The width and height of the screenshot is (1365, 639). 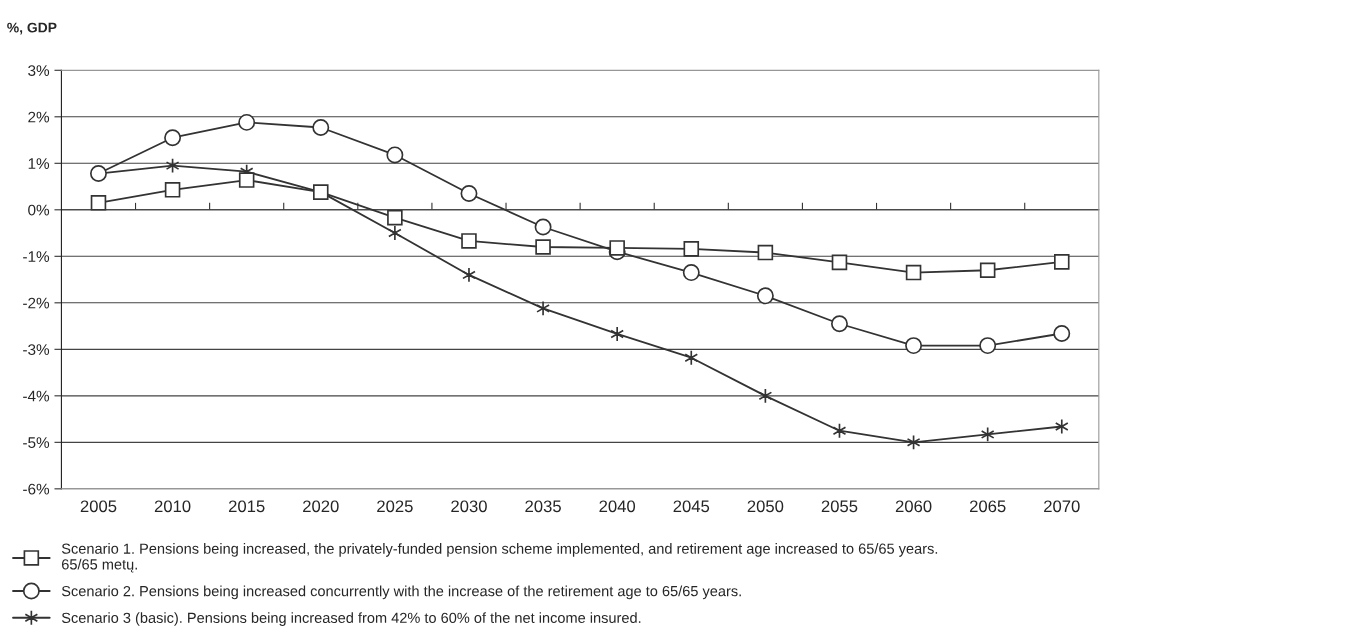 I want to click on legend-label: Scenario 2. Pensions being increased concurrently with the increase of the retirement age to 65/65 years., so click(x=401, y=592).